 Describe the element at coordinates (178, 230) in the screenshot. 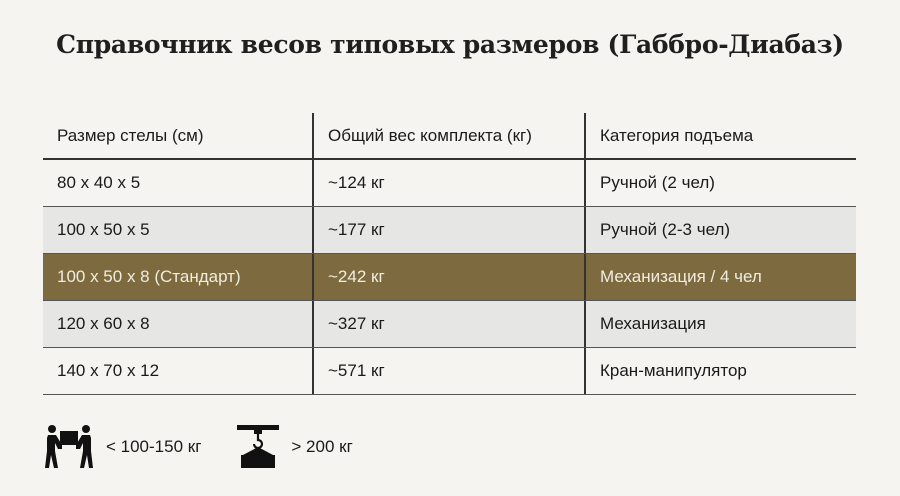

I see `cell-size: 100 x 50 x 5` at that location.